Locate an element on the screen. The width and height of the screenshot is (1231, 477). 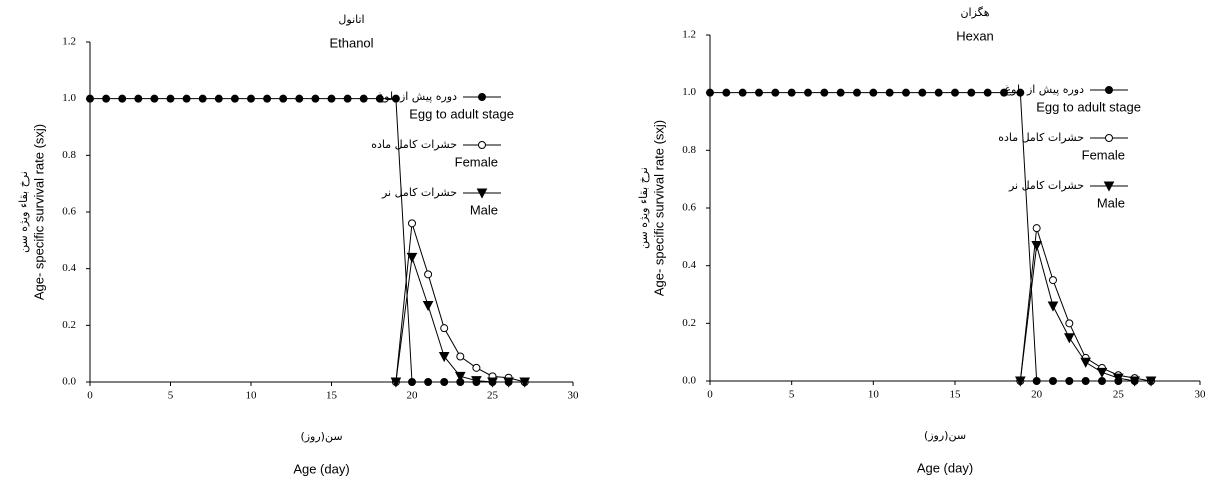
legend-label: Egg to adult stage is located at coordinates (461, 113).